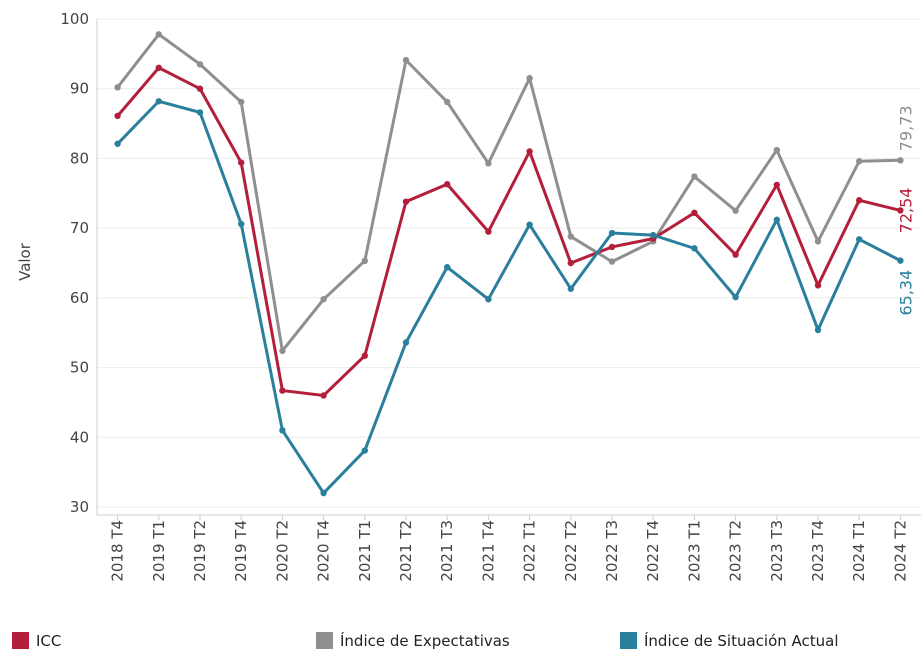 Image resolution: width=921 pixels, height=650 pixels. Describe the element at coordinates (741, 640) in the screenshot. I see `legend-label: Índice de Situación Actual` at that location.